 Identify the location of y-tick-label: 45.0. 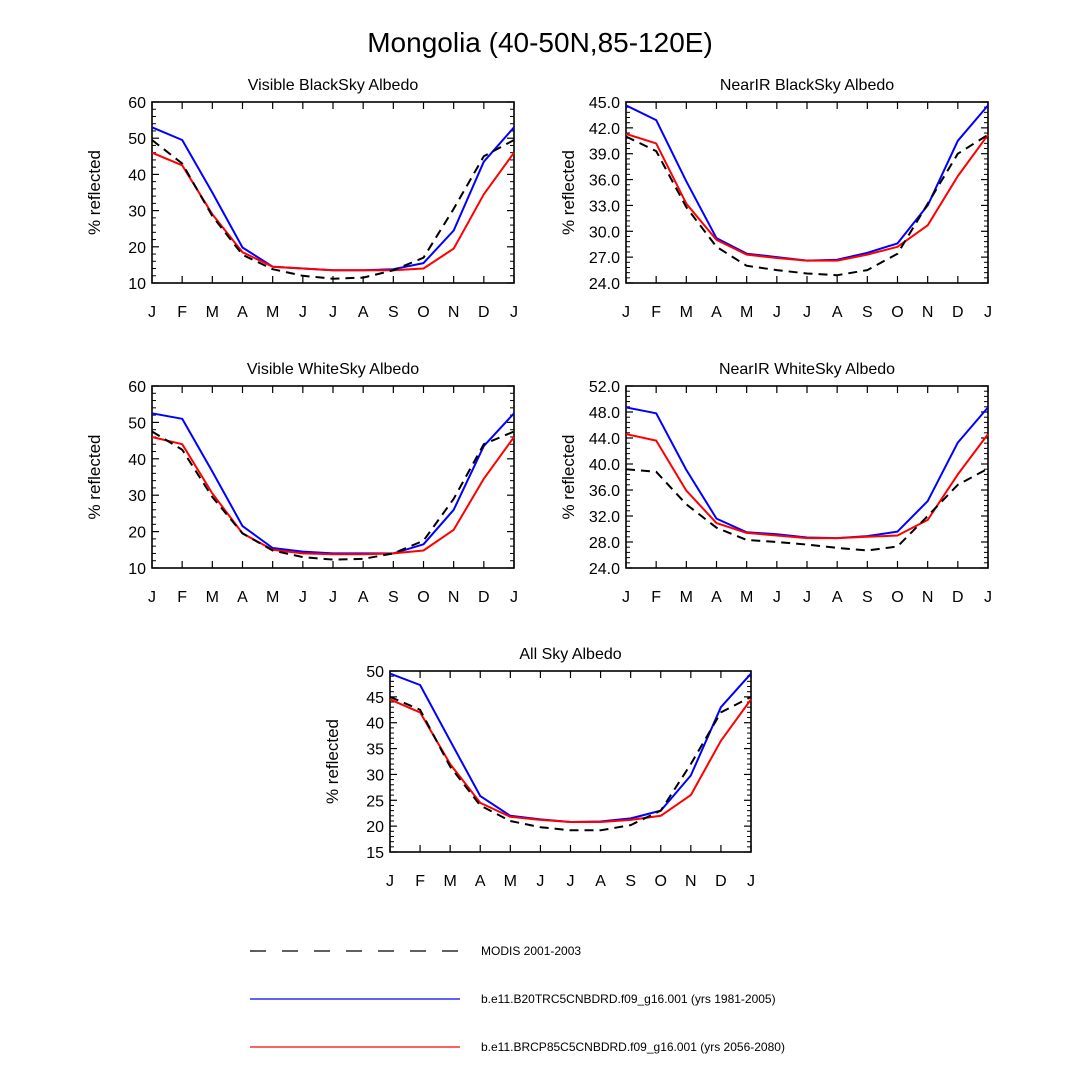
(604, 103).